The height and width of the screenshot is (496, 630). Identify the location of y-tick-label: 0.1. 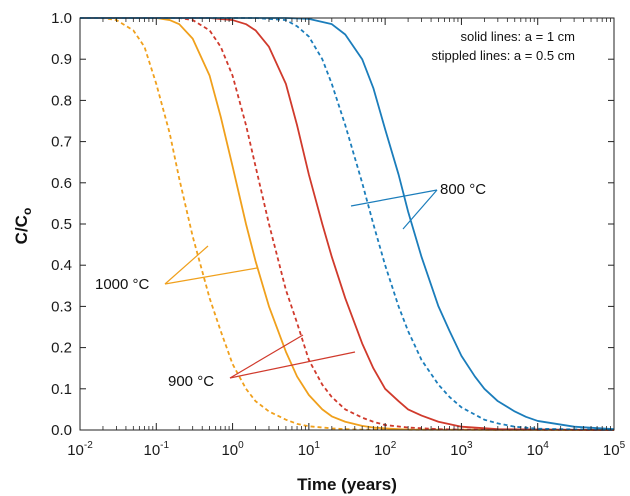
(61, 389).